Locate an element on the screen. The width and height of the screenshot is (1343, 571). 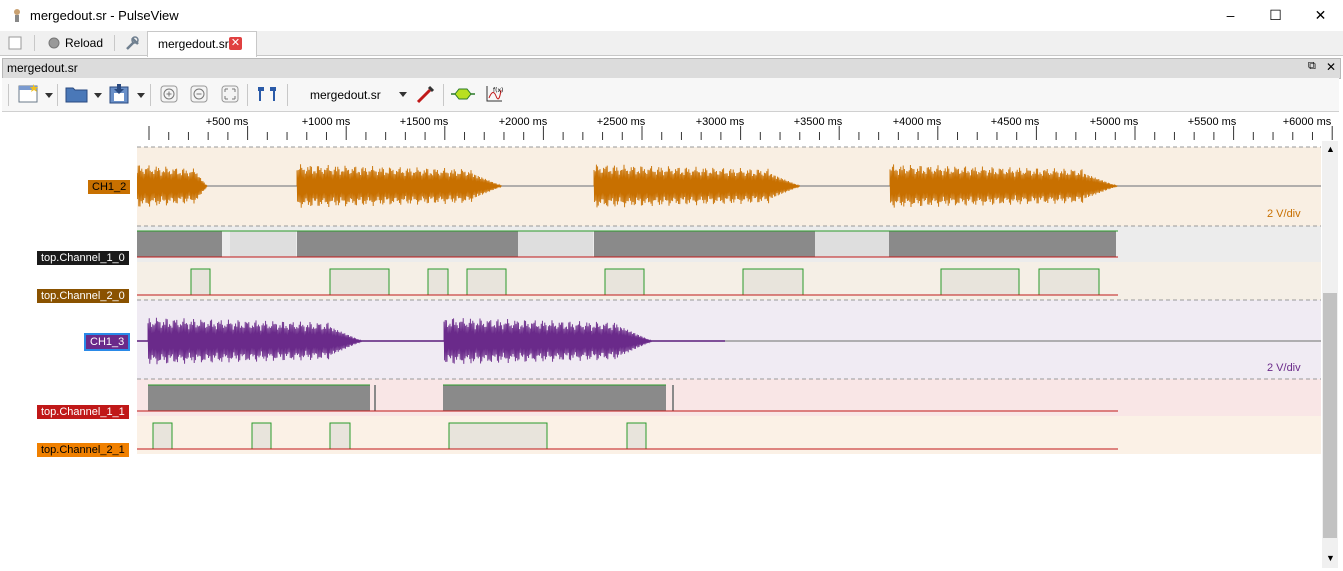
settings-tools-icon is located at coordinates (132, 43).